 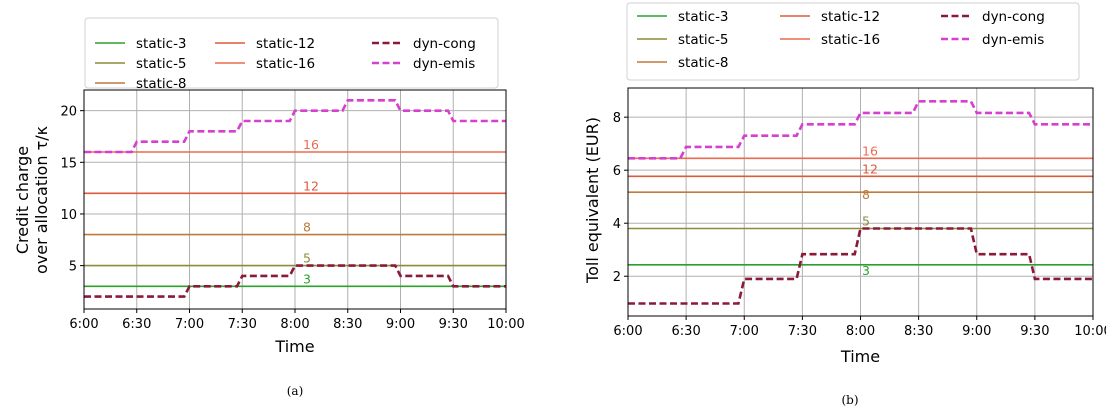 I want to click on y-tick-label: 8, so click(x=617, y=118).